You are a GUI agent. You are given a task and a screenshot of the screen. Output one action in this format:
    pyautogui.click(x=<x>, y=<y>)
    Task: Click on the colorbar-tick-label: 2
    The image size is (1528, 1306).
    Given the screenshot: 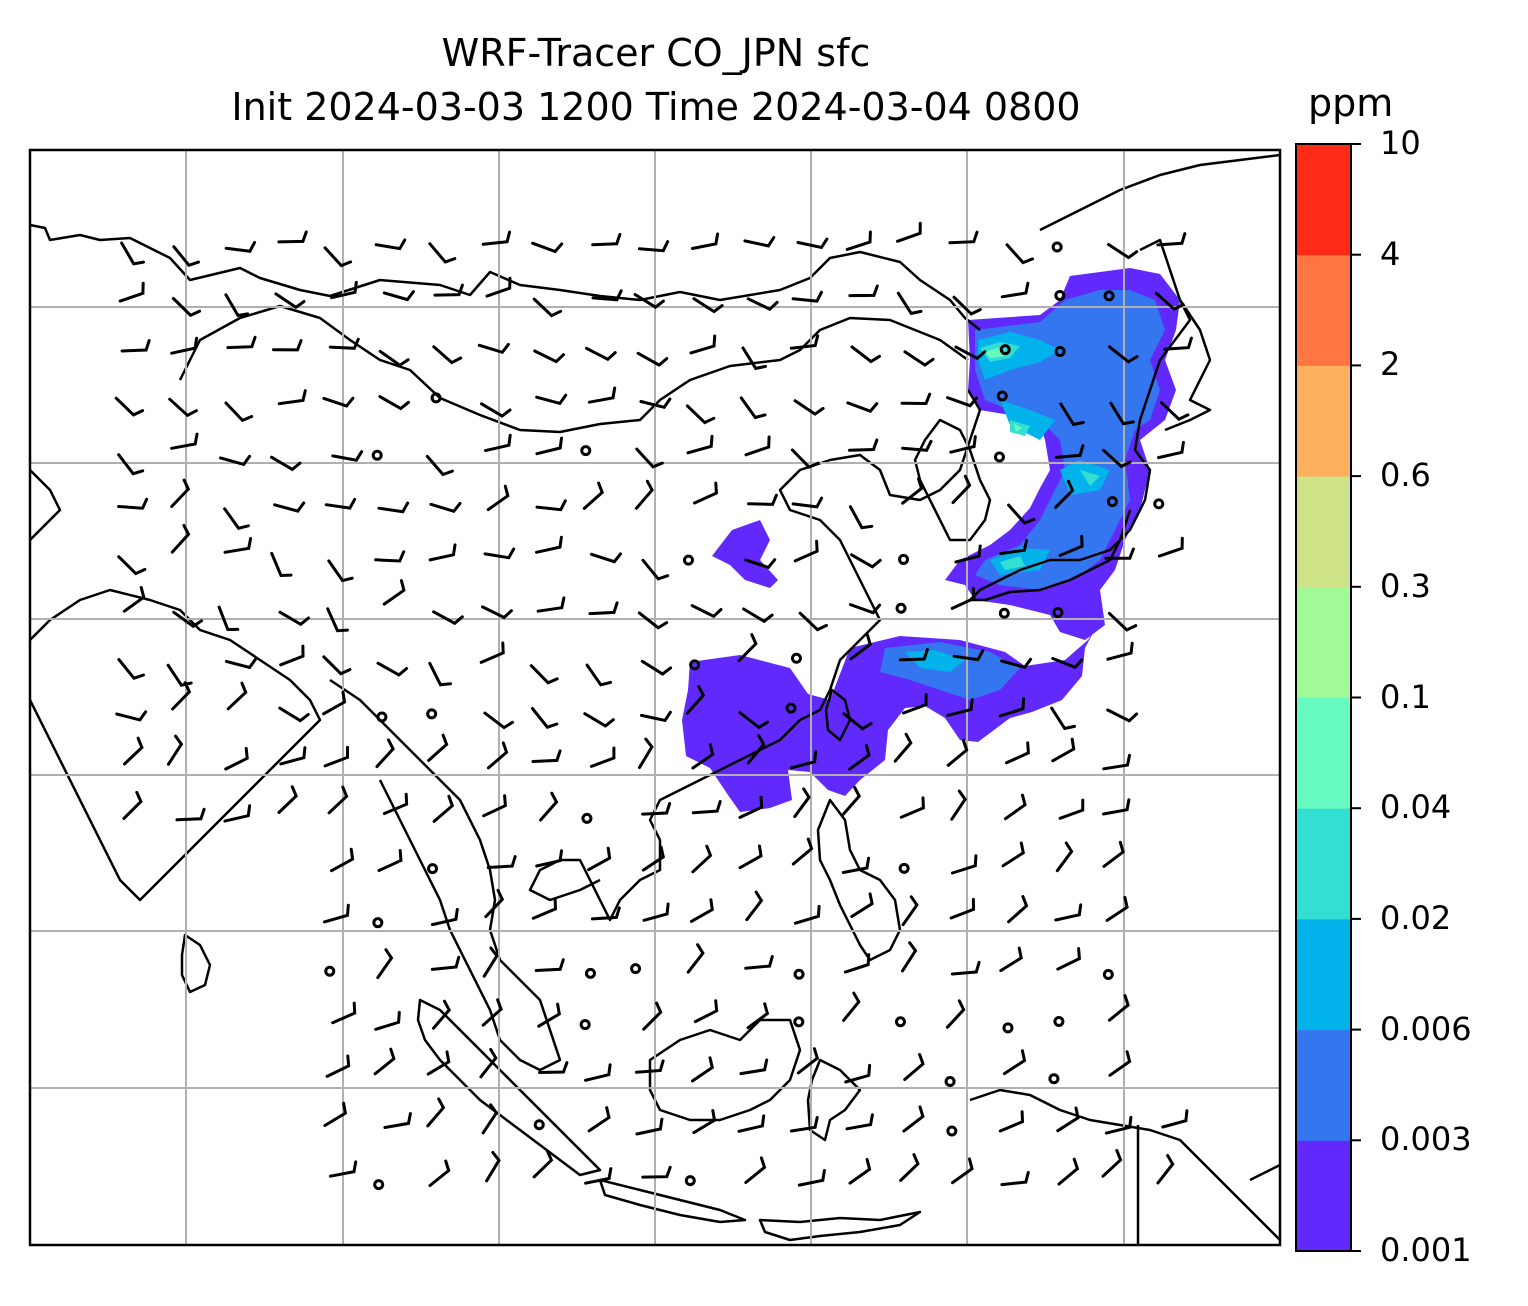 What is the action you would take?
    pyautogui.click(x=1390, y=364)
    